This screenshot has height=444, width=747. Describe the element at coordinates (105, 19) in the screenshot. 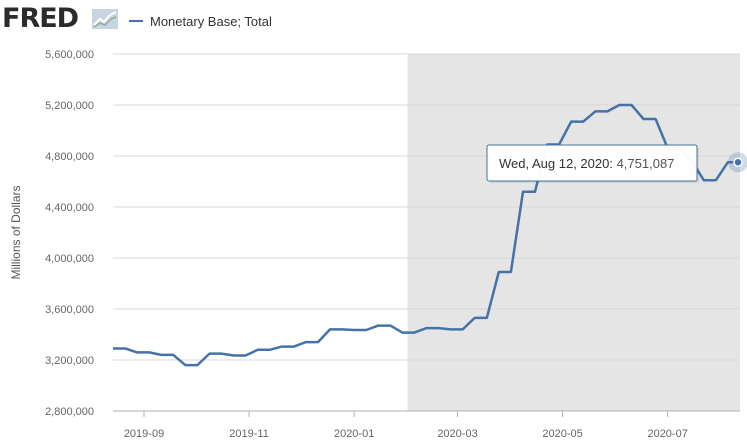

I see `fred-chart-icon` at that location.